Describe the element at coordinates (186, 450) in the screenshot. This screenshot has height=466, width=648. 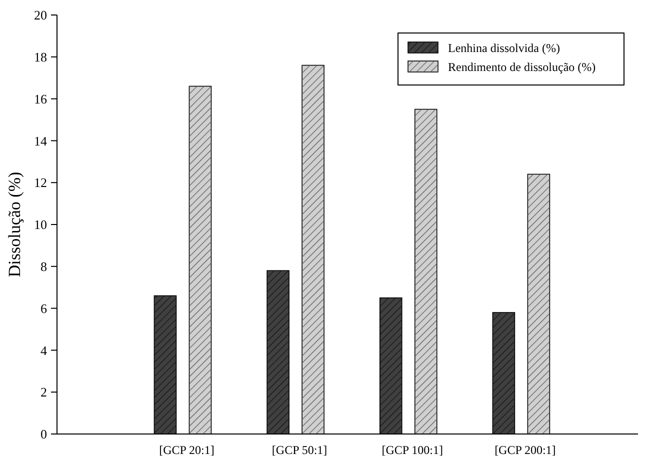
I see `x-tick-label: [GCP 20:1]` at that location.